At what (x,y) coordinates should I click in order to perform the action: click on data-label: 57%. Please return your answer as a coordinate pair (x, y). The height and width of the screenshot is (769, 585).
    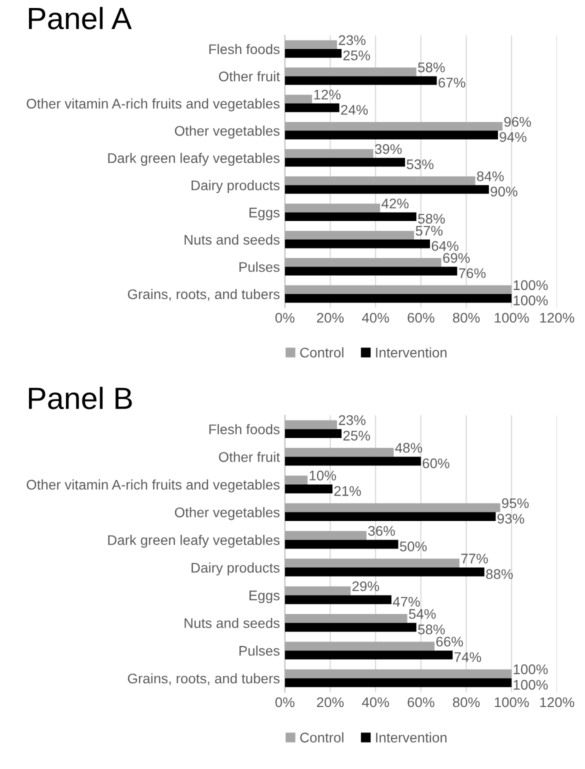
    Looking at the image, I should click on (429, 231).